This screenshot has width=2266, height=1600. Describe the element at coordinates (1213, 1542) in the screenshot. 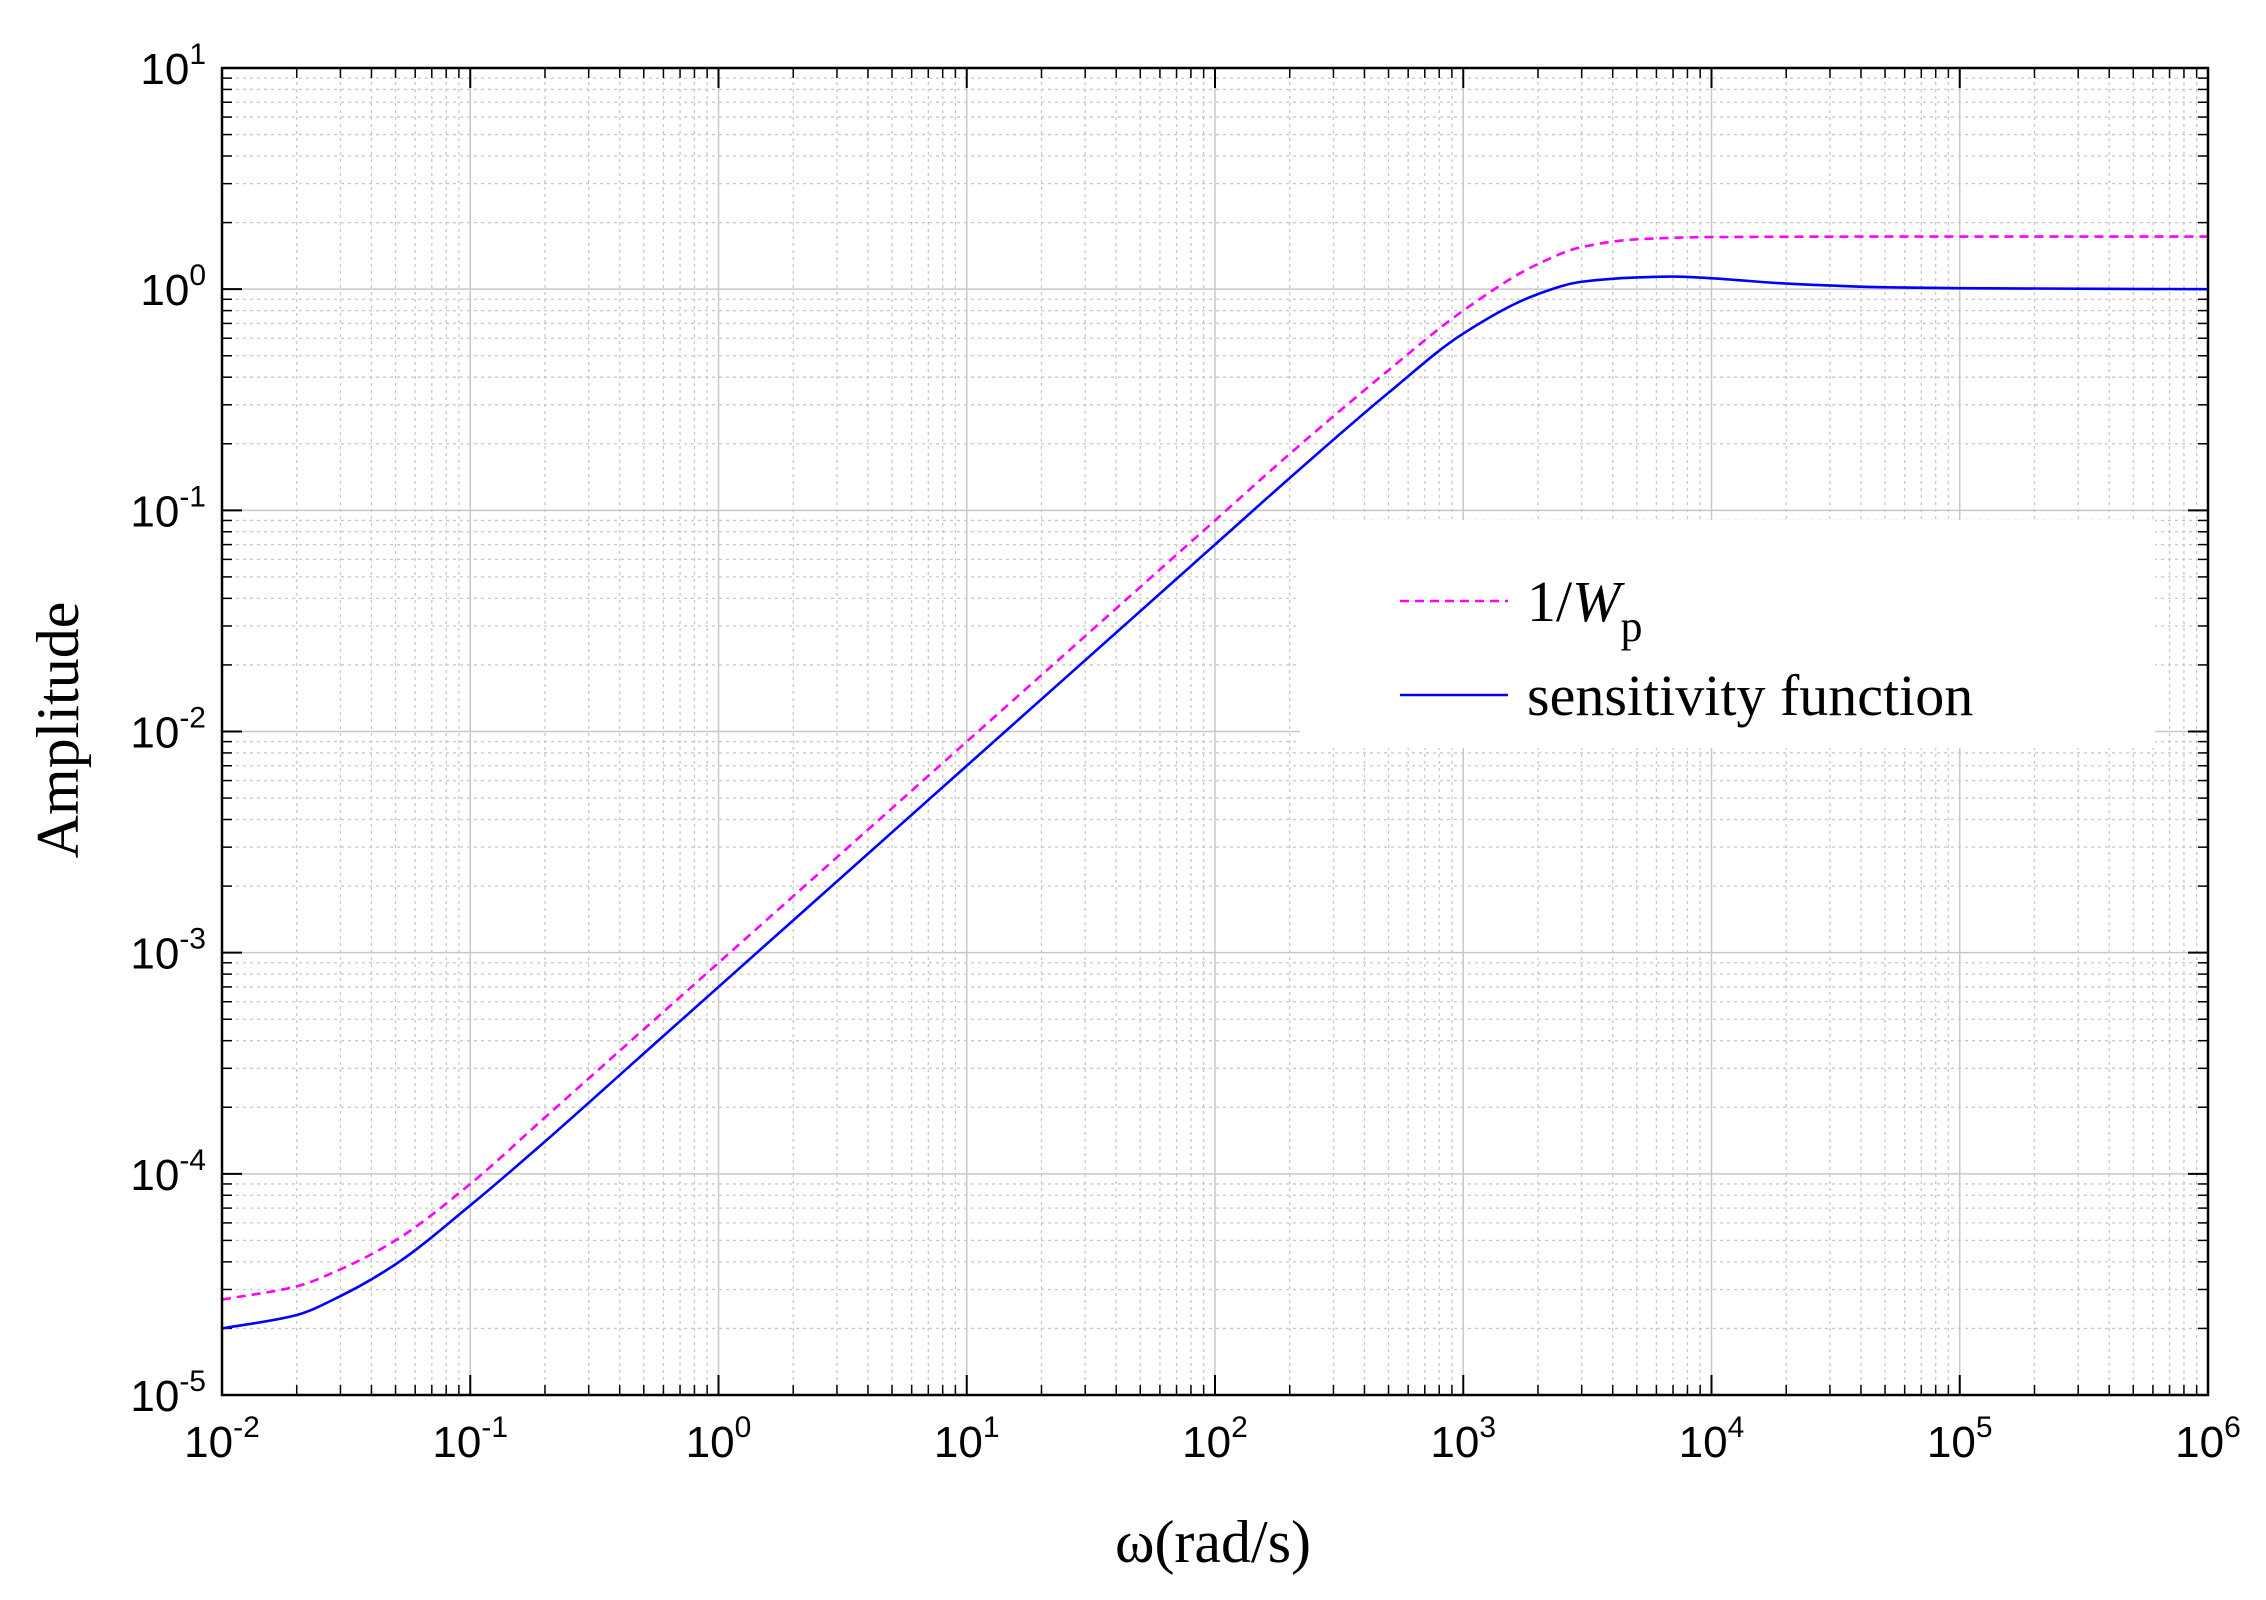

I see `x-axis-label: ω(rad/s)` at that location.